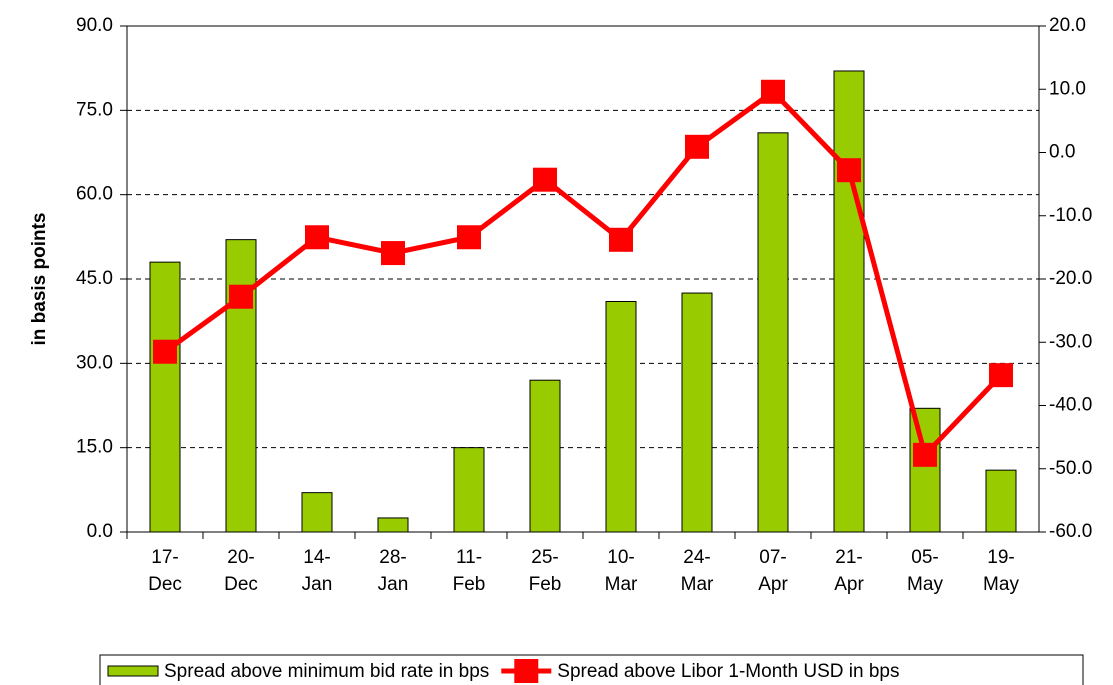 The height and width of the screenshot is (685, 1113). Describe the element at coordinates (94, 25) in the screenshot. I see `y-tick-label: 90.0` at that location.